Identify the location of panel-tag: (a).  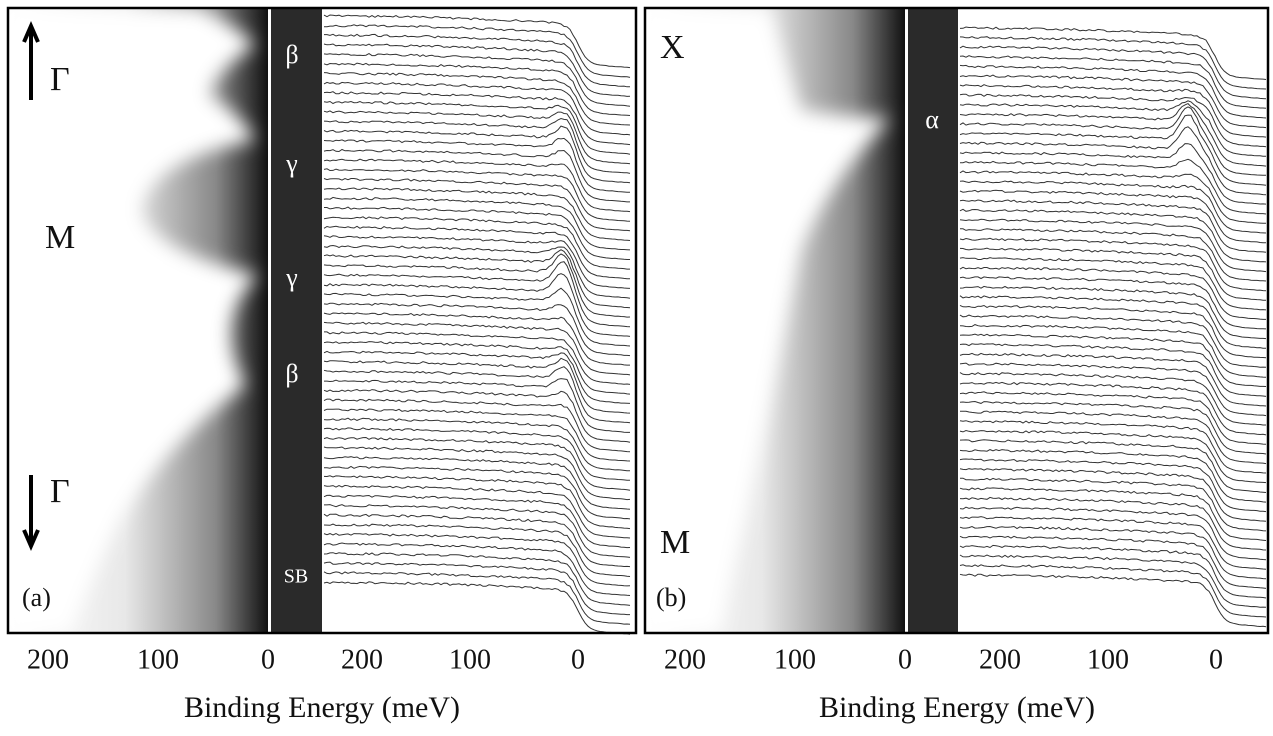
(36, 597).